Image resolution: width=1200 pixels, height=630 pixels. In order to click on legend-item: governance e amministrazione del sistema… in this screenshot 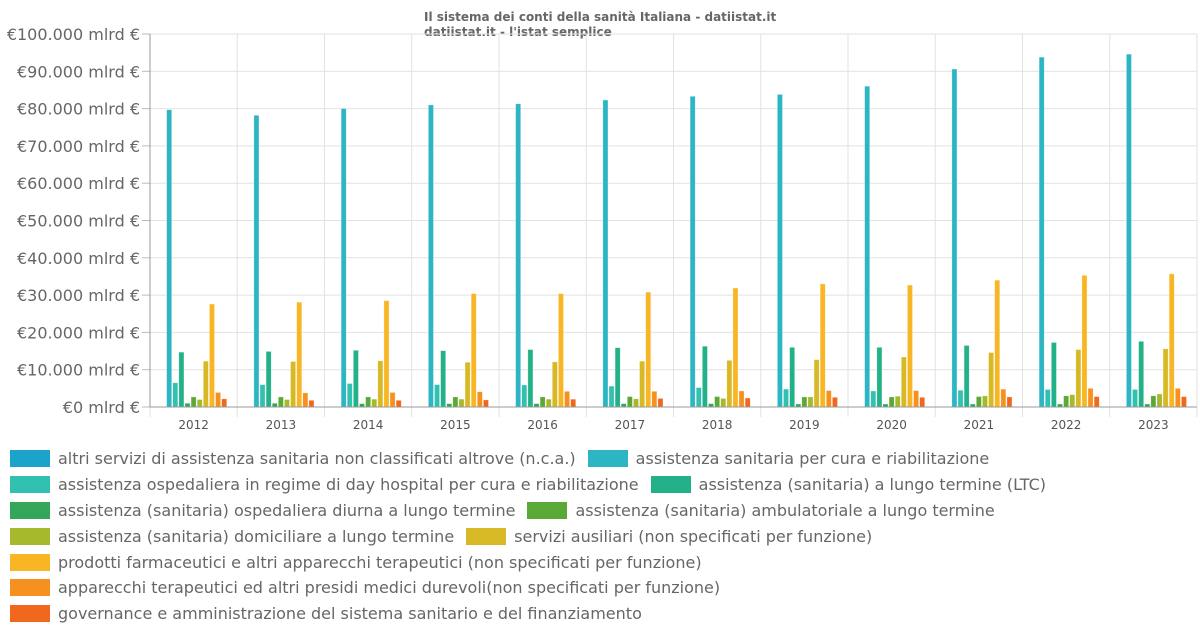, I will do `click(326, 613)`.